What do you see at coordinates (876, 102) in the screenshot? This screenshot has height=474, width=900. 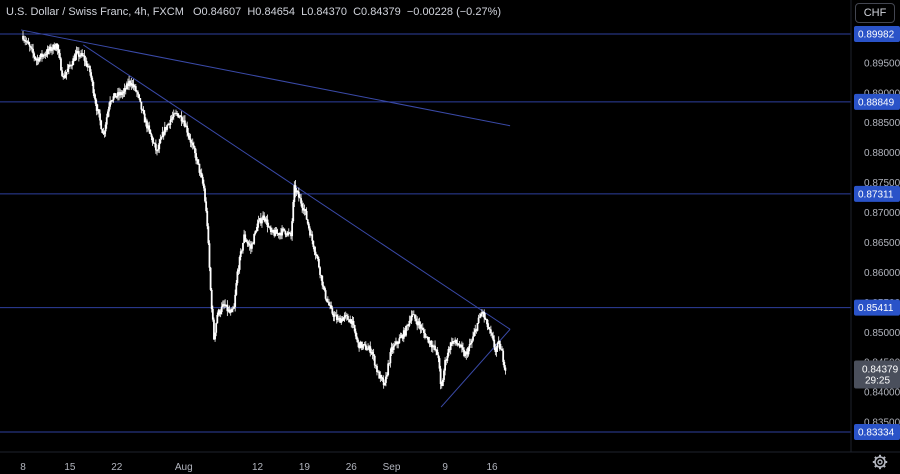 I see `level-tag-label: 0.88849` at bounding box center [876, 102].